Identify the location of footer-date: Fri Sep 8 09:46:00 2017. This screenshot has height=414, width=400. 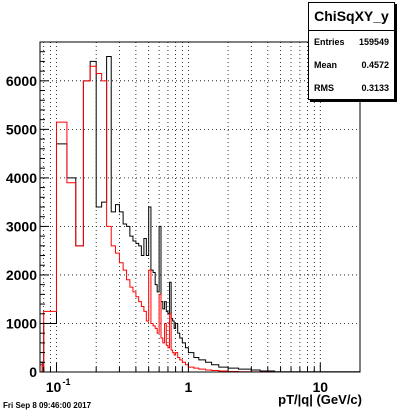
(47, 405).